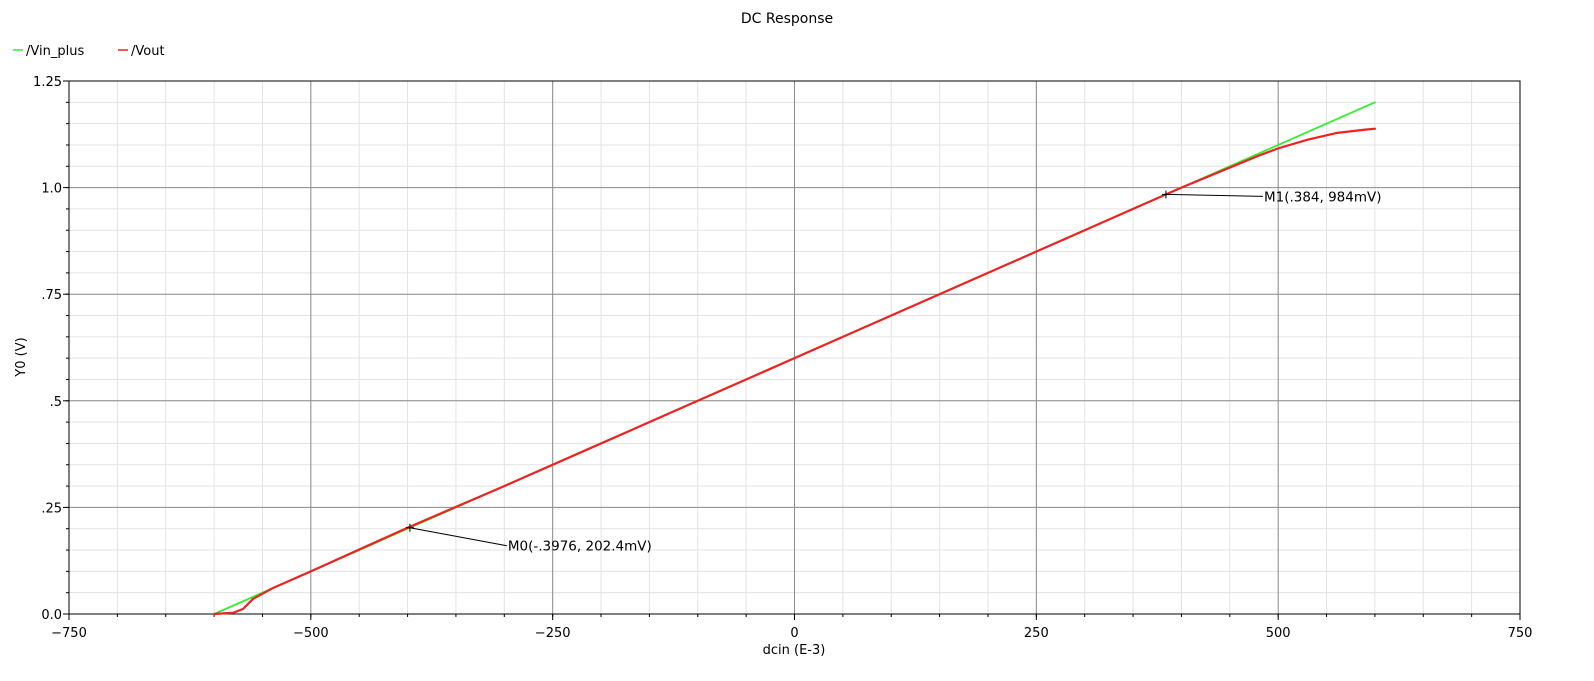  What do you see at coordinates (1214, 195) in the screenshot?
I see `marker-m1-leader` at bounding box center [1214, 195].